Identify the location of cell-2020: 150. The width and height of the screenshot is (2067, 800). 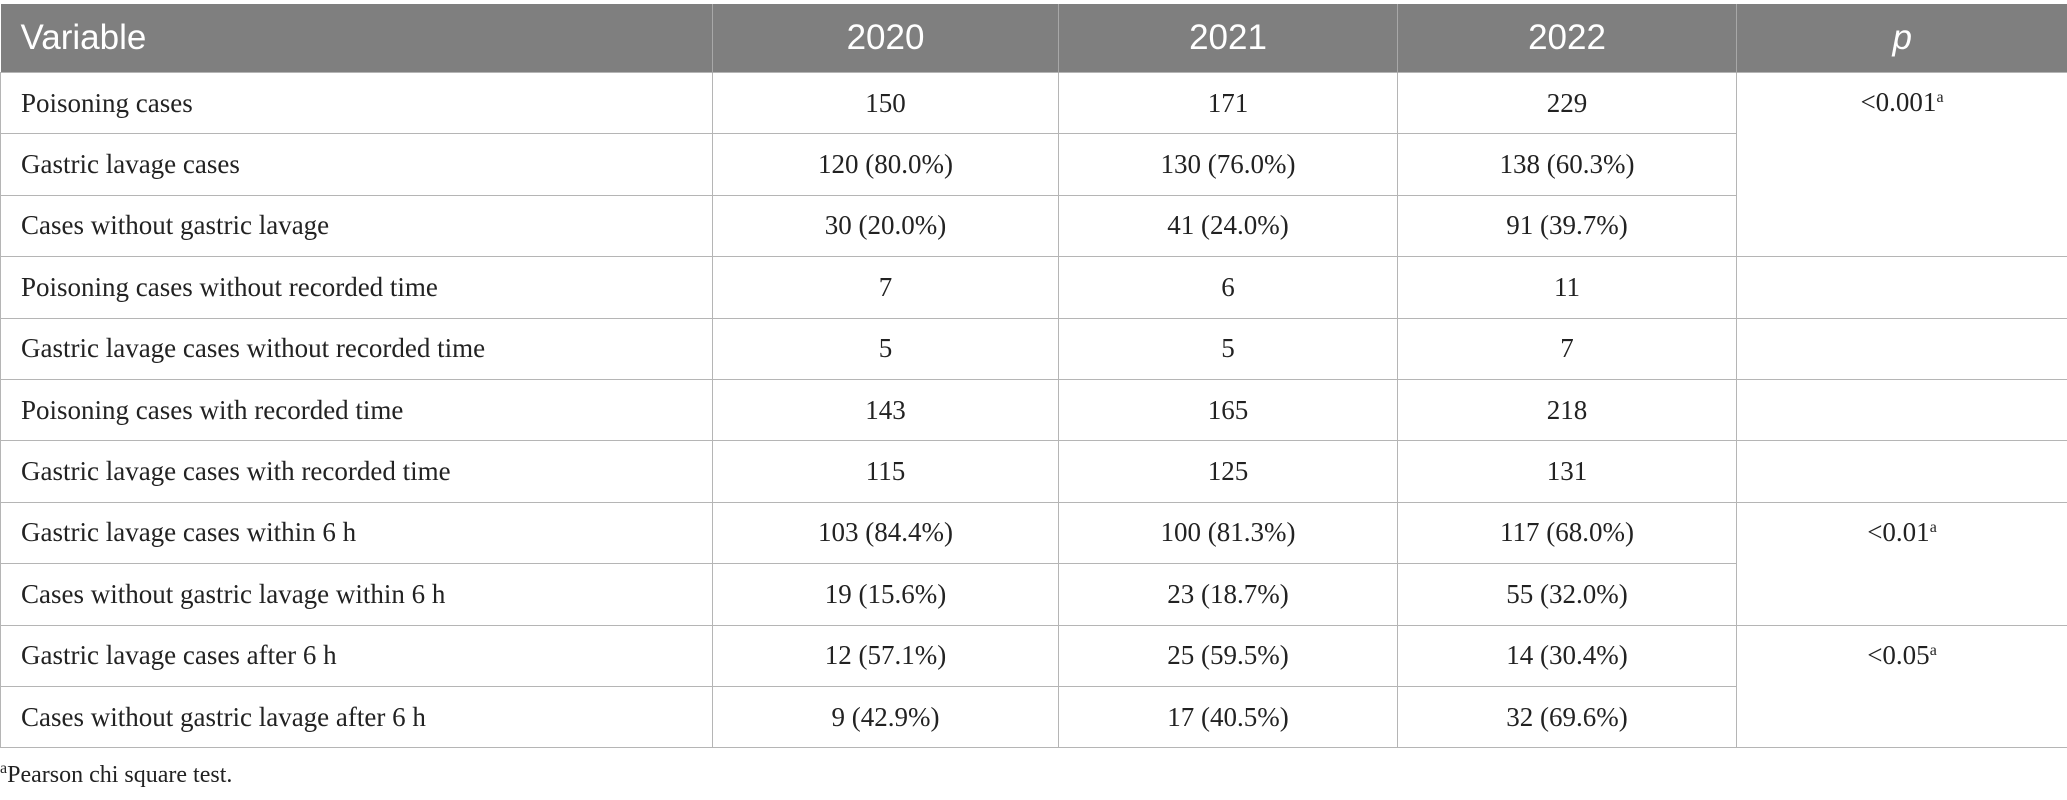
(885, 103).